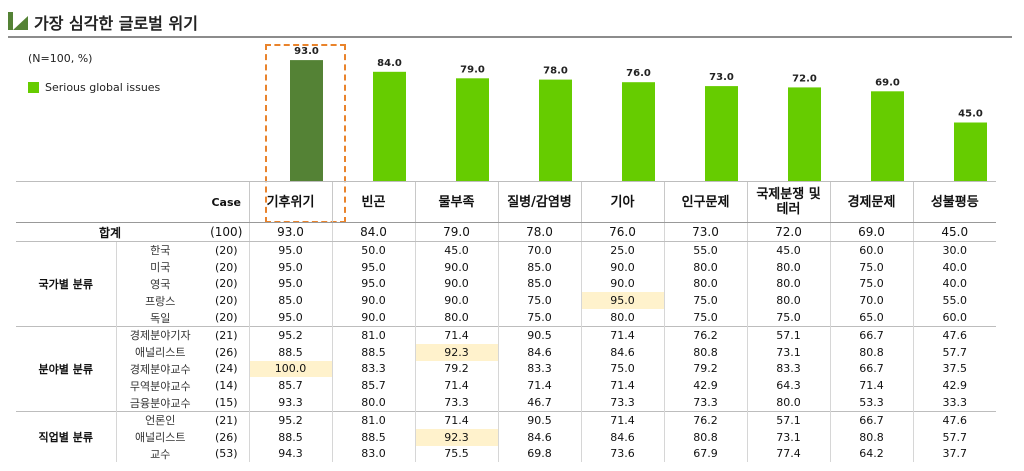  What do you see at coordinates (954, 437) in the screenshot?
I see `value-cell: 57.7` at bounding box center [954, 437].